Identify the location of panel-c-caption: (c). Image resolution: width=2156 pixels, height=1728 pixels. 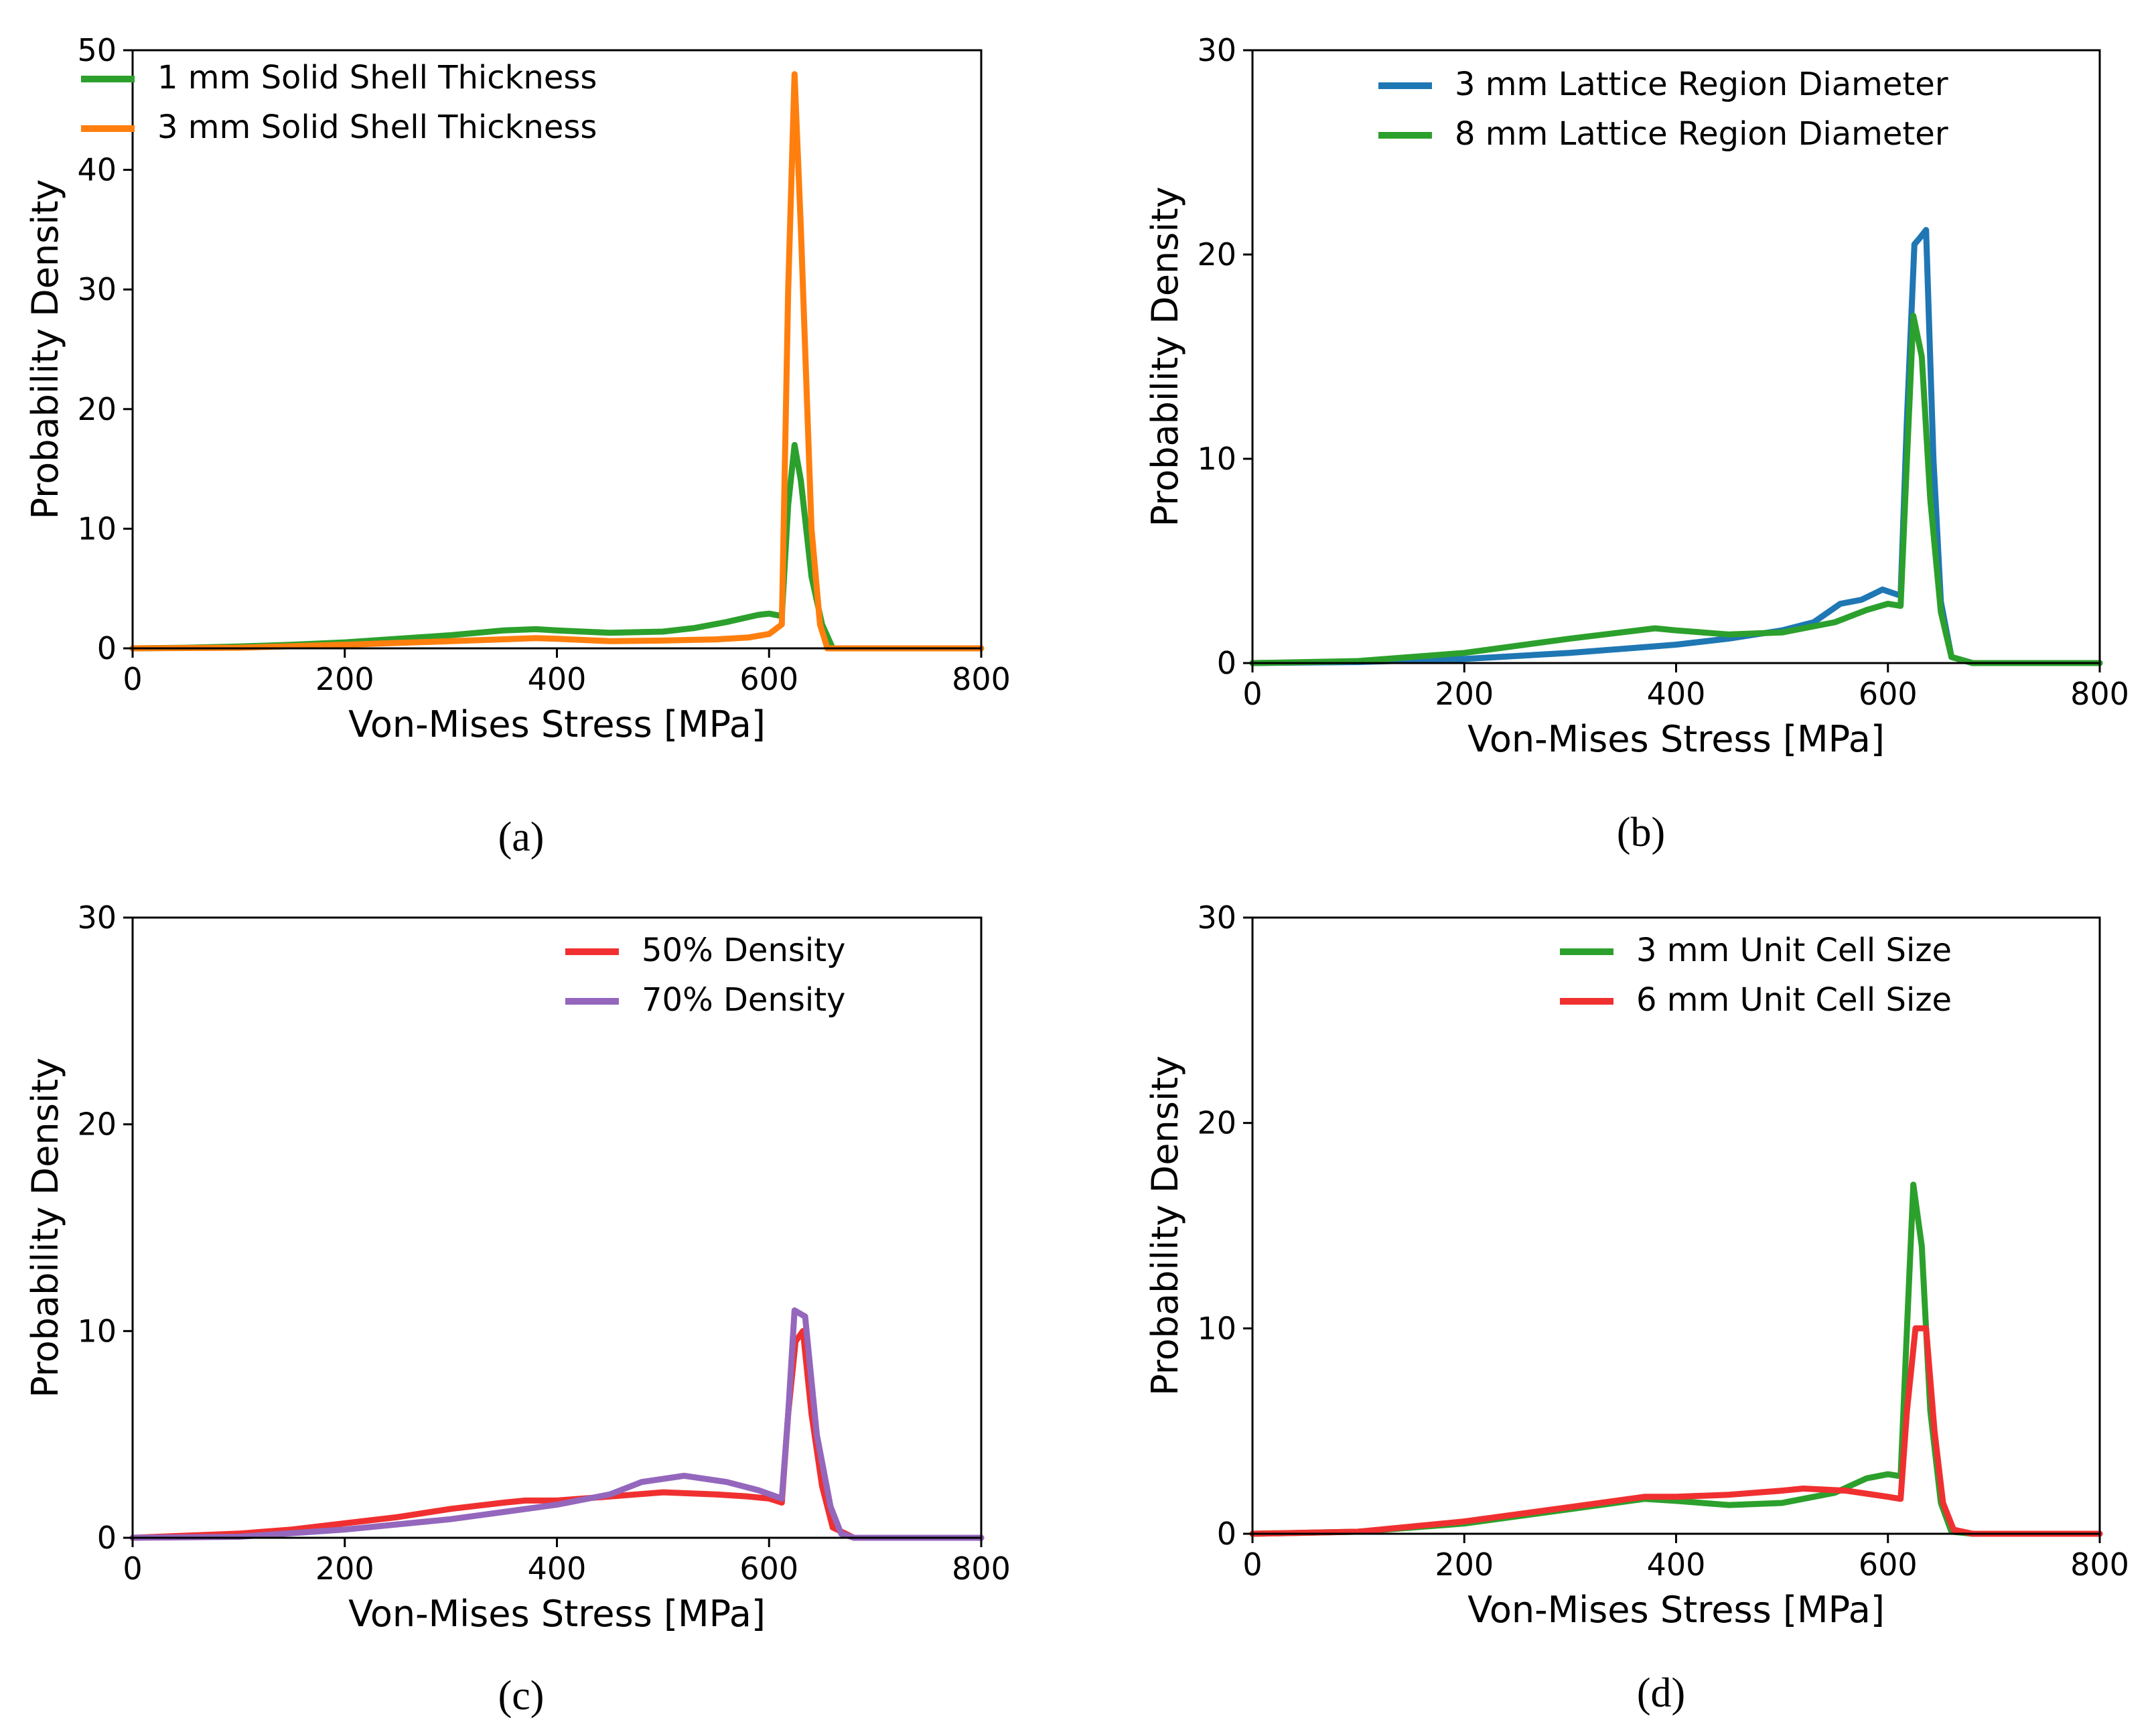
(521, 1696).